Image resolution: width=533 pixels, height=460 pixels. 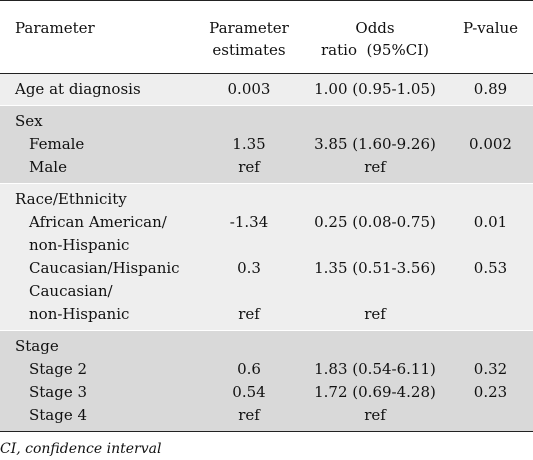 What do you see at coordinates (58, 392) in the screenshot?
I see `row-label: Stage 3` at bounding box center [58, 392].